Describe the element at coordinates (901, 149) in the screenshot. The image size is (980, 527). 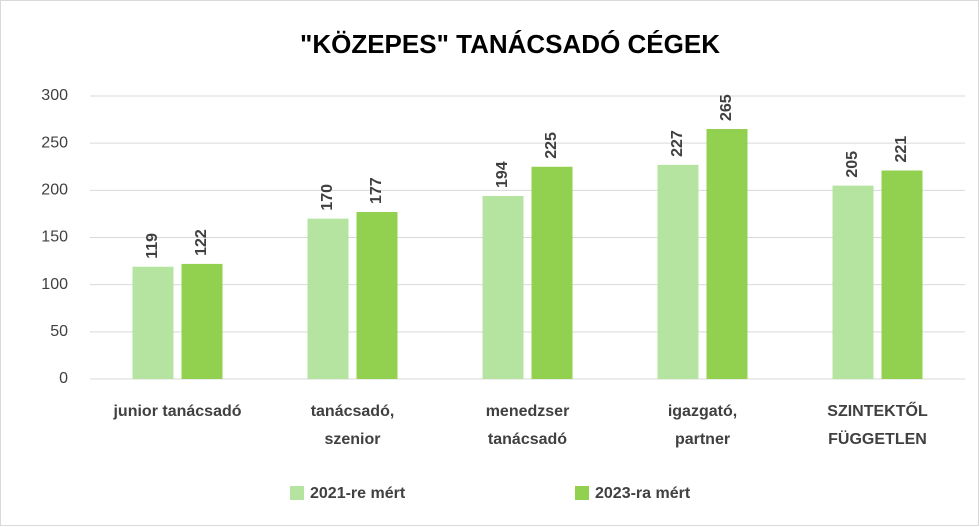
I see `data-label: 221` at that location.